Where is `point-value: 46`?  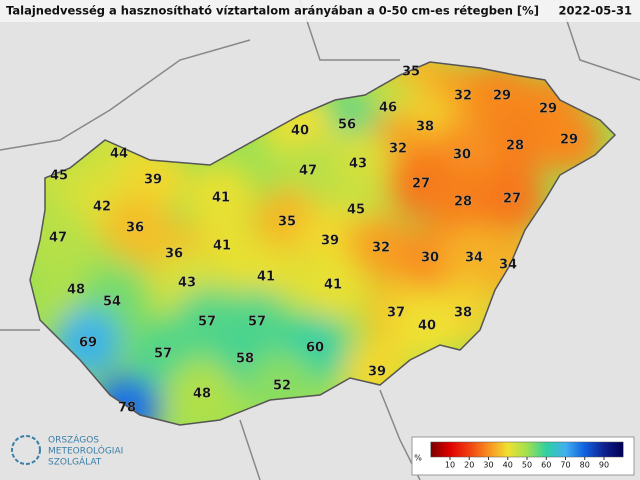 point-value: 46 is located at coordinates (388, 108).